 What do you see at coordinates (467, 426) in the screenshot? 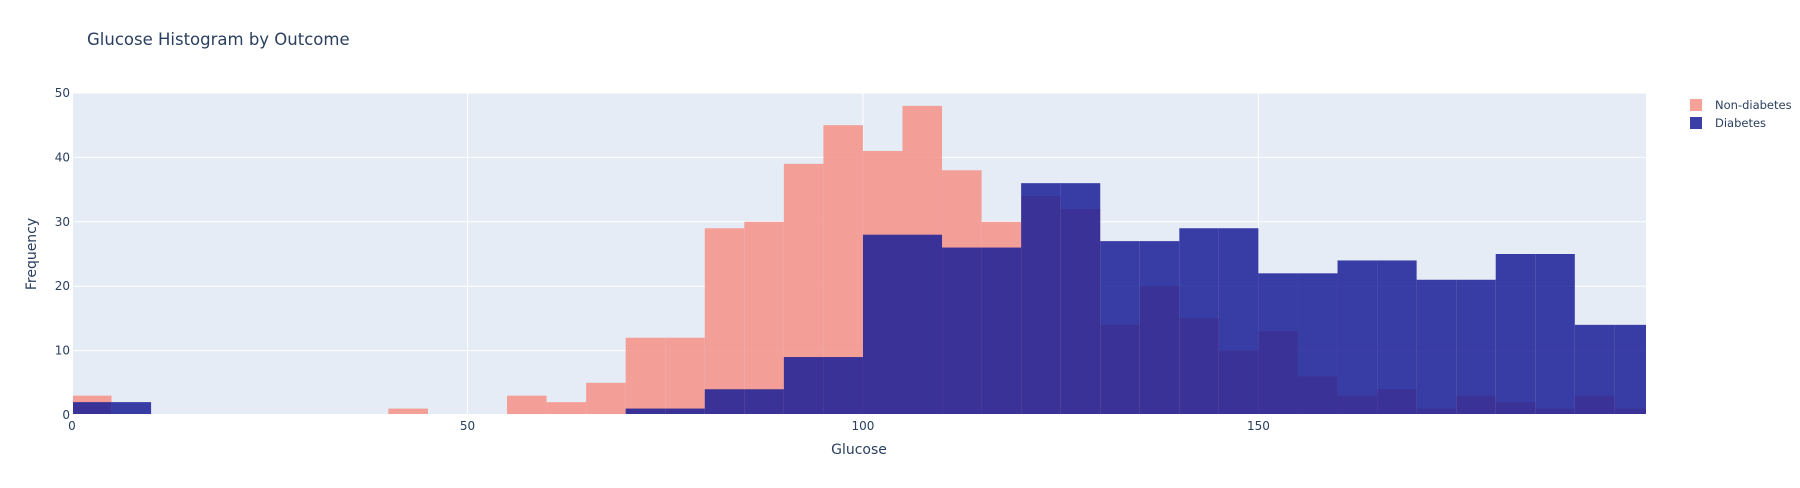
I see `x-tick-label: 50` at bounding box center [467, 426].